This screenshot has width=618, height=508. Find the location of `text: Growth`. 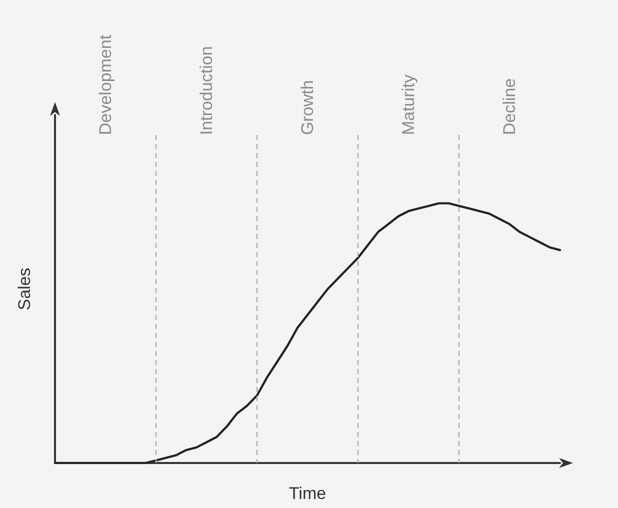

text: Growth is located at coordinates (307, 107).